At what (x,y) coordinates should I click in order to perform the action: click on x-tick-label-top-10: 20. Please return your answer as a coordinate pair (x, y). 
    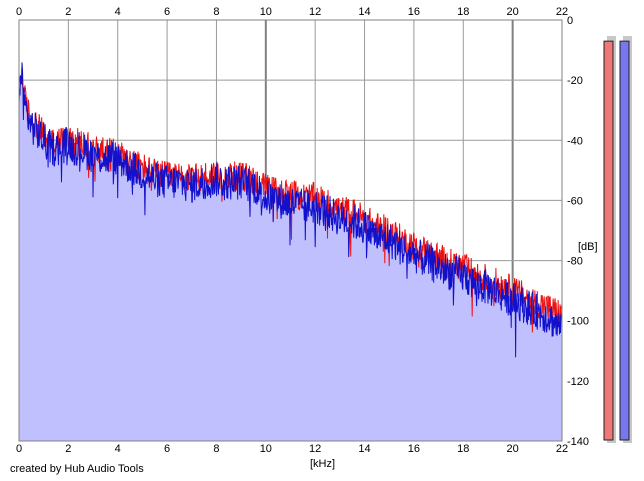
    Looking at the image, I should click on (513, 12).